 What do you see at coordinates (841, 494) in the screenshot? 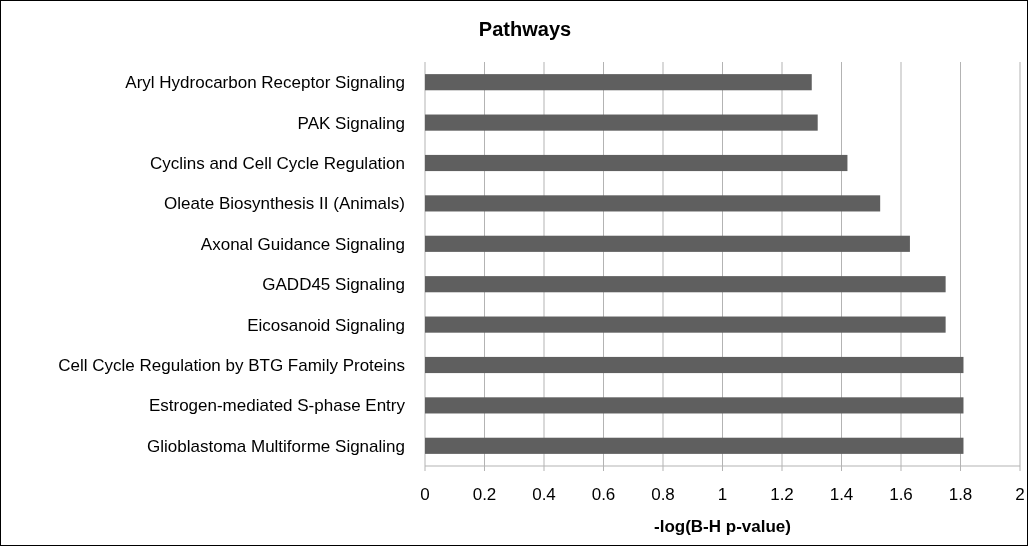
I see `x-tick-label: 1.4` at bounding box center [841, 494].